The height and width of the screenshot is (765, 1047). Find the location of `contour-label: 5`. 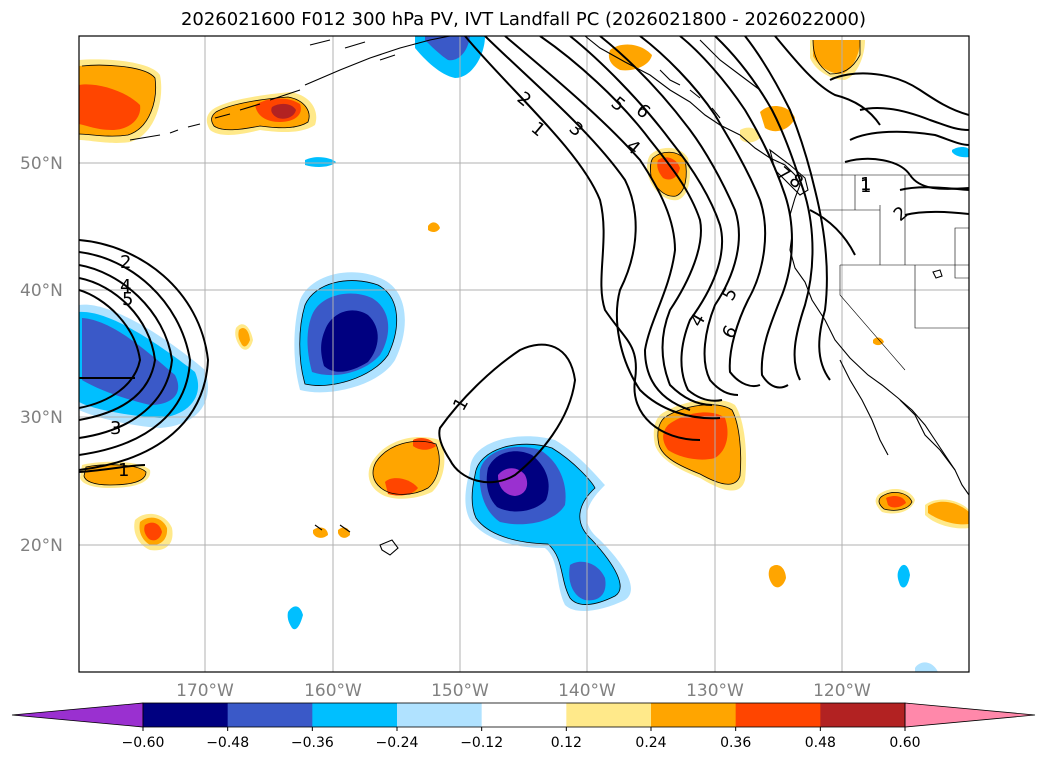

contour-label: 5 is located at coordinates (127, 299).